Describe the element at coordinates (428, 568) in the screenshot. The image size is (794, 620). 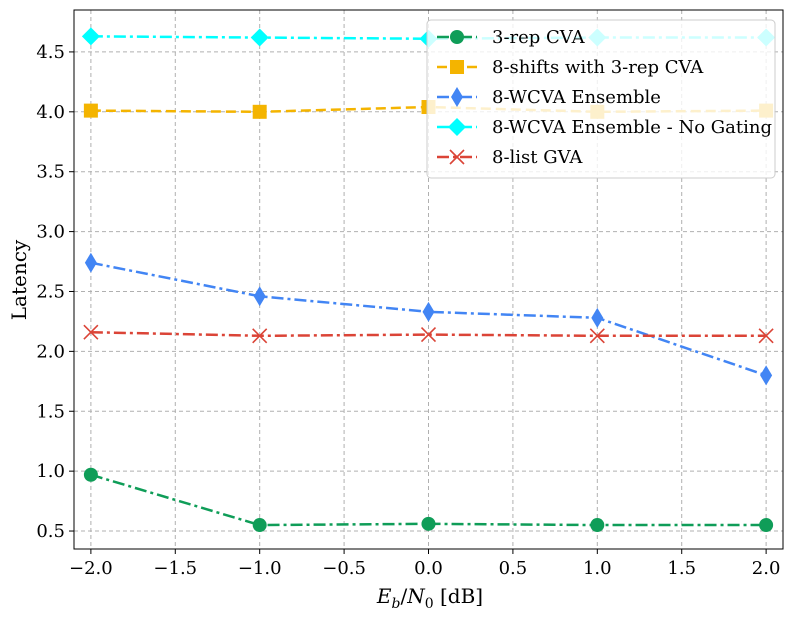
I see `x-tick-label: 0.0` at that location.